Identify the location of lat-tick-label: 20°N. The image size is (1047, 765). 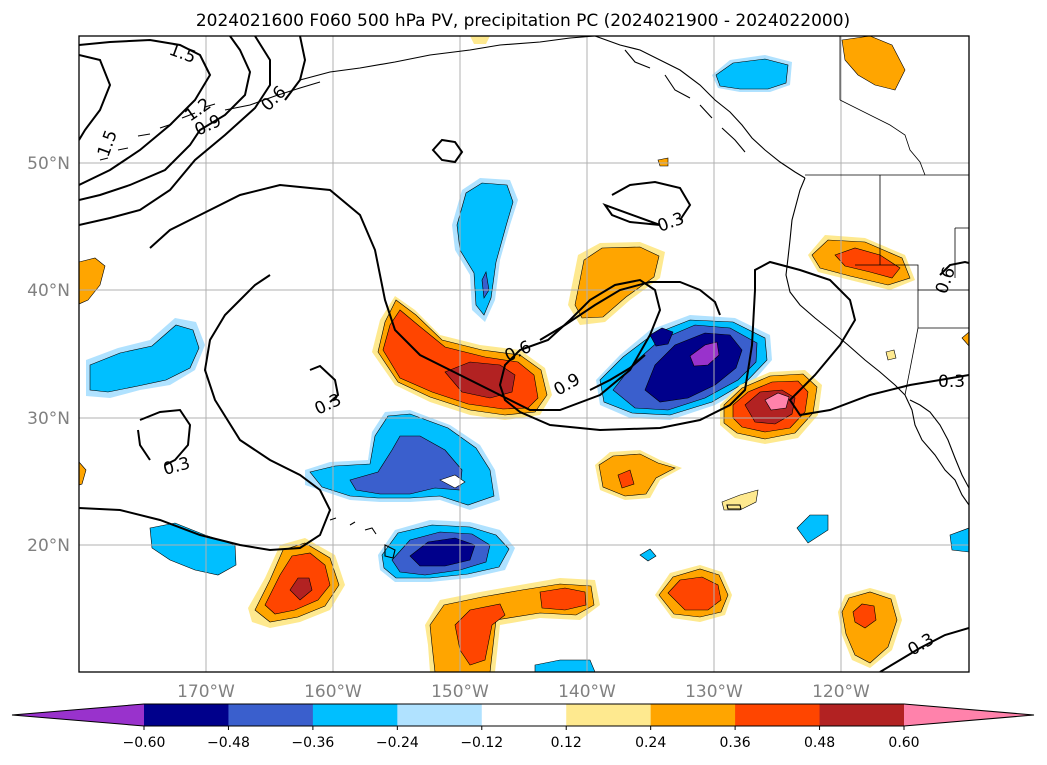
(48, 546).